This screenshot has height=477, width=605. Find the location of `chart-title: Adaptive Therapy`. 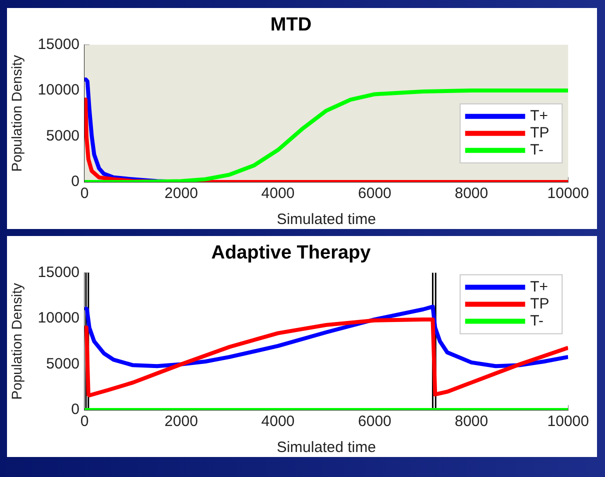

chart-title: Adaptive Therapy is located at coordinates (291, 253).